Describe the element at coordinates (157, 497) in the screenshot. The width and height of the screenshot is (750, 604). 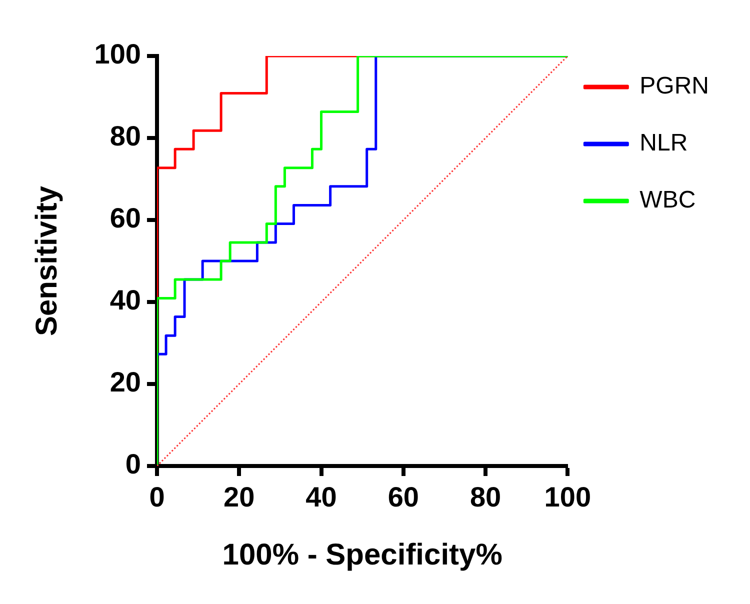
I see `x-tick-label: 0` at that location.